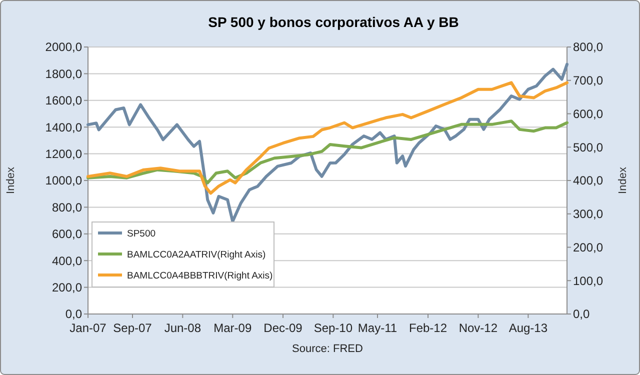 The width and height of the screenshot is (640, 375). Describe the element at coordinates (11, 180) in the screenshot. I see `y-axis-title: Index` at that location.